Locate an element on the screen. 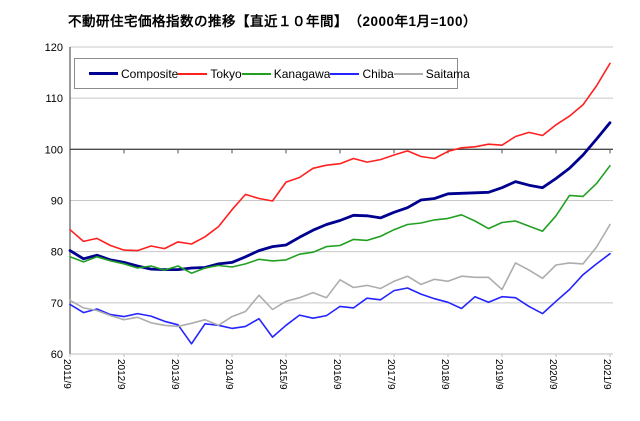  x-axis-tick-label: 2016/9 is located at coordinates (336, 374).